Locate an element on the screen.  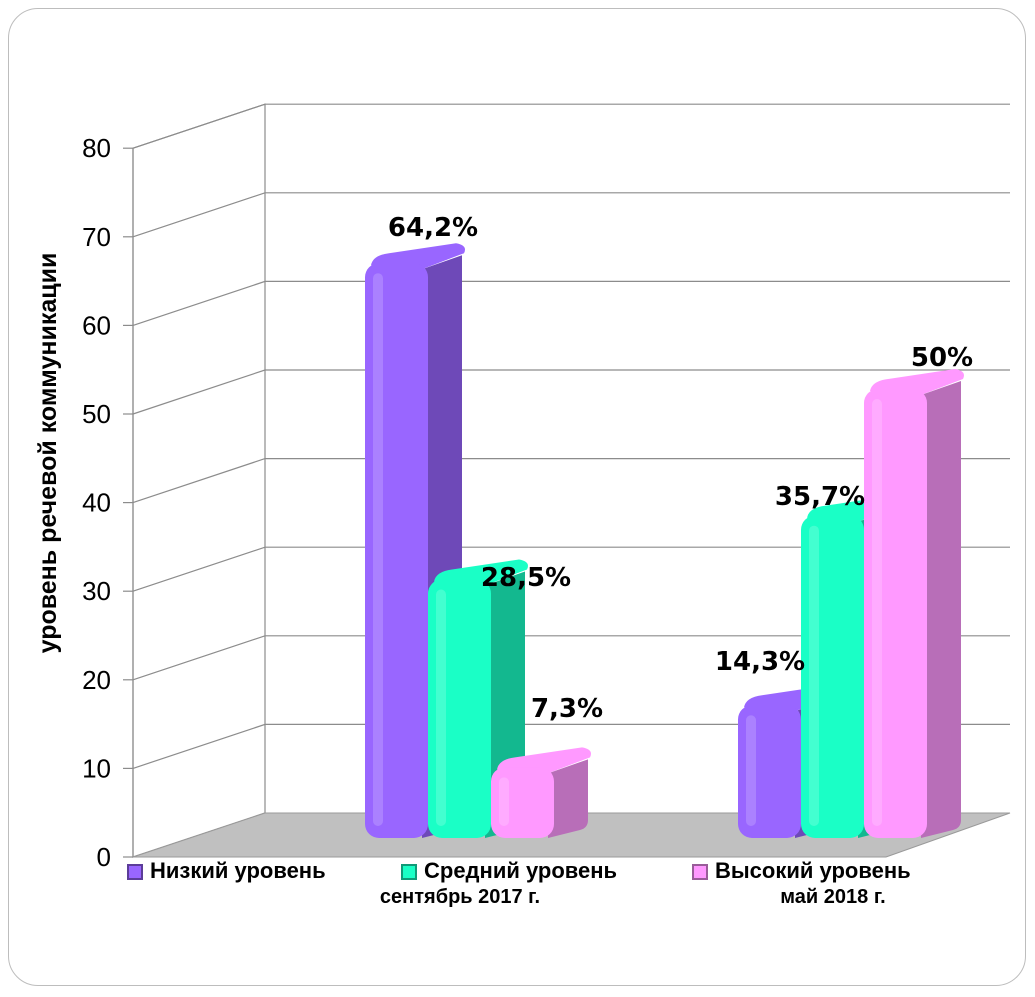
y-tick-label: 70 is located at coordinates (96, 237).